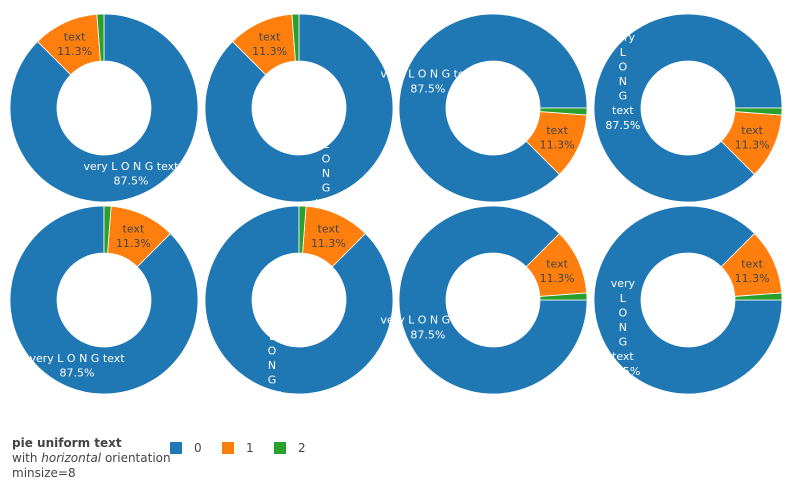 This screenshot has height=500, width=800. I want to click on legend-title-subtitle: with horizontal orientation, so click(91, 458).